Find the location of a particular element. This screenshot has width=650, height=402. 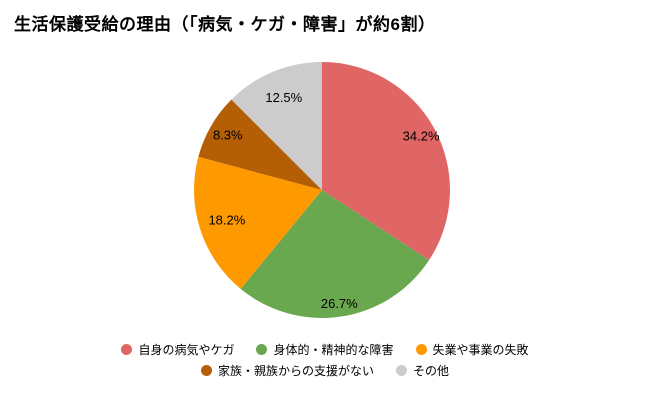

slice-label-5: 12.5% is located at coordinates (283, 97).